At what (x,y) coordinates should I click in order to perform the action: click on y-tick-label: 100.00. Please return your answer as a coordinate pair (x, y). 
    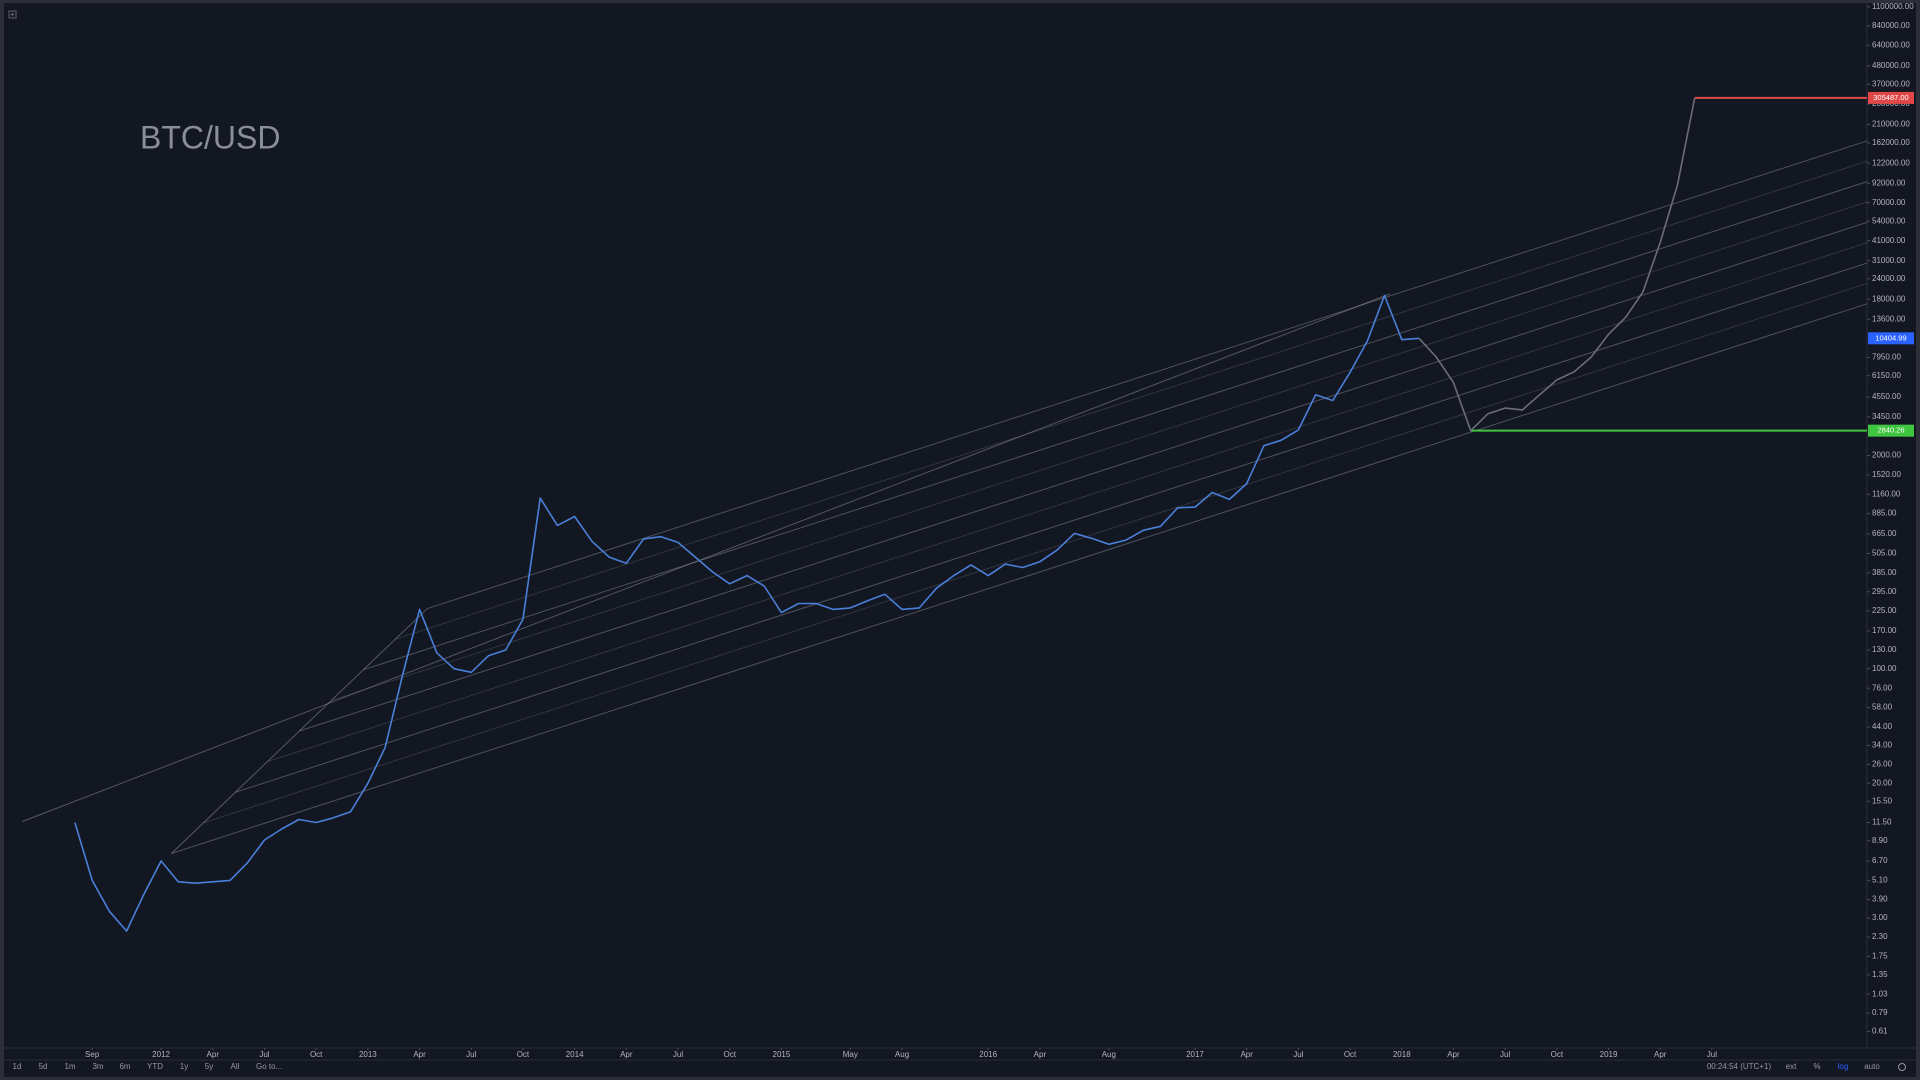
    Looking at the image, I should click on (1884, 668).